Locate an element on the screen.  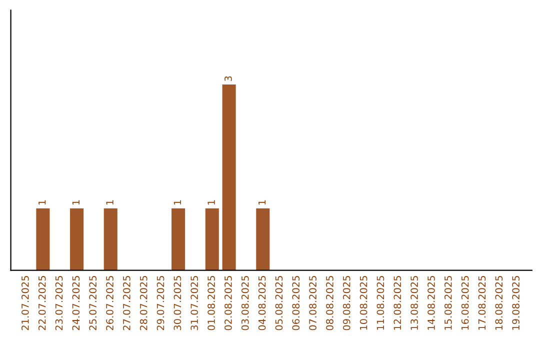
x-tick-label: 24.07.2025 is located at coordinates (76, 303).